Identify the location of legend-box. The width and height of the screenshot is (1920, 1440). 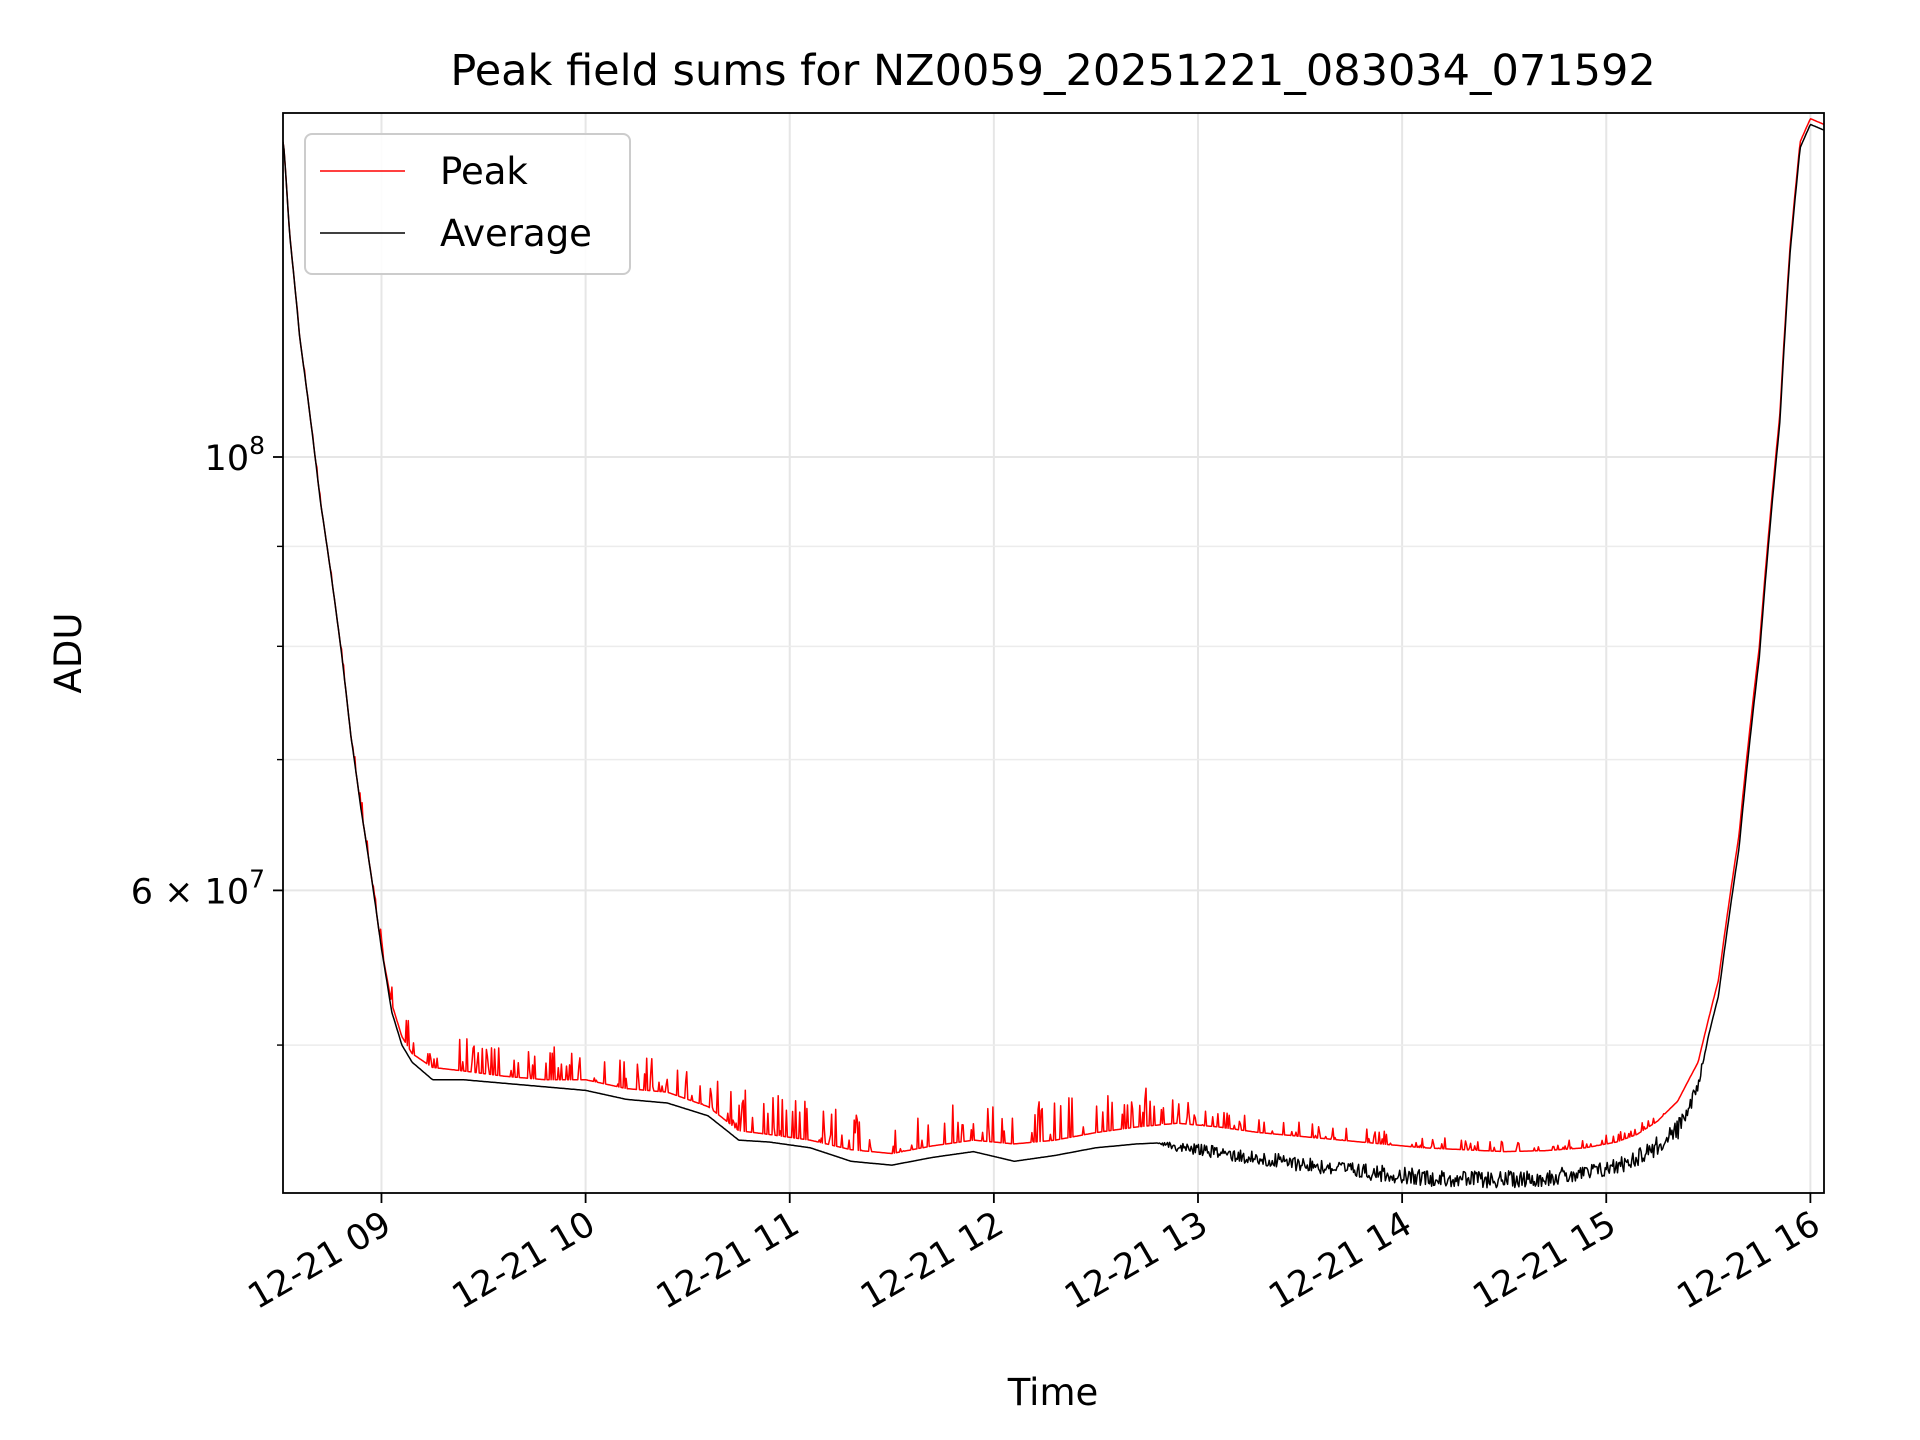
(467, 204).